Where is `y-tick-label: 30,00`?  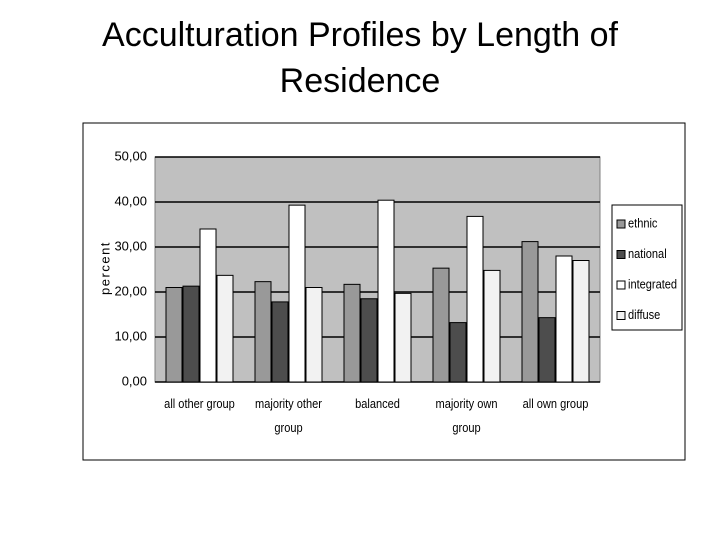
y-tick-label: 30,00 is located at coordinates (130, 245).